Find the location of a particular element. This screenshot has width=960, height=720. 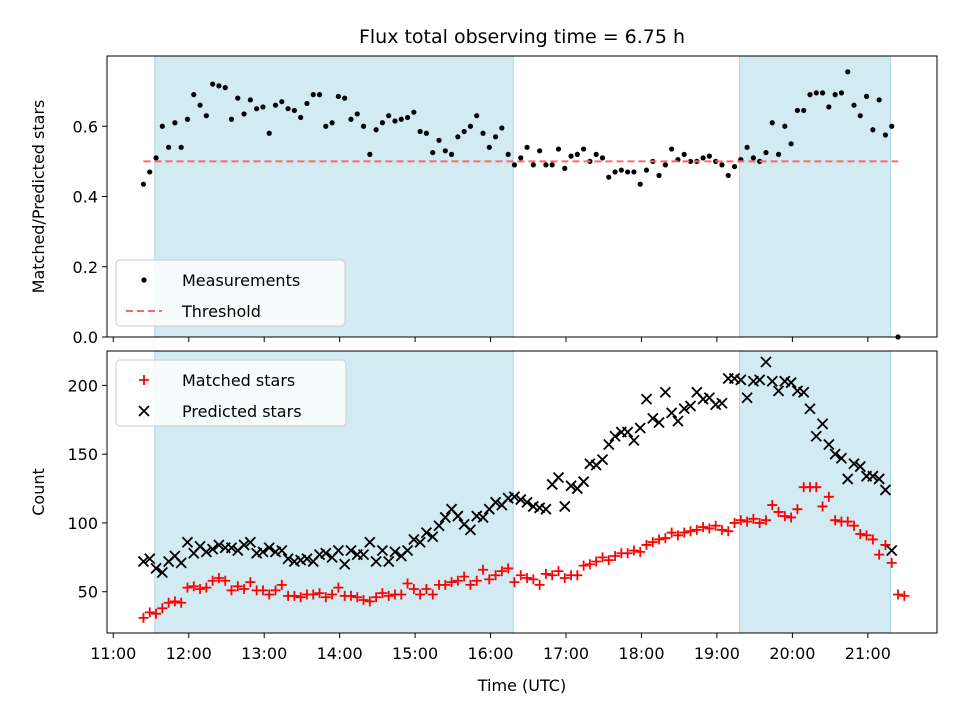

legend: Matched stars Predicted stars is located at coordinates (231, 393).